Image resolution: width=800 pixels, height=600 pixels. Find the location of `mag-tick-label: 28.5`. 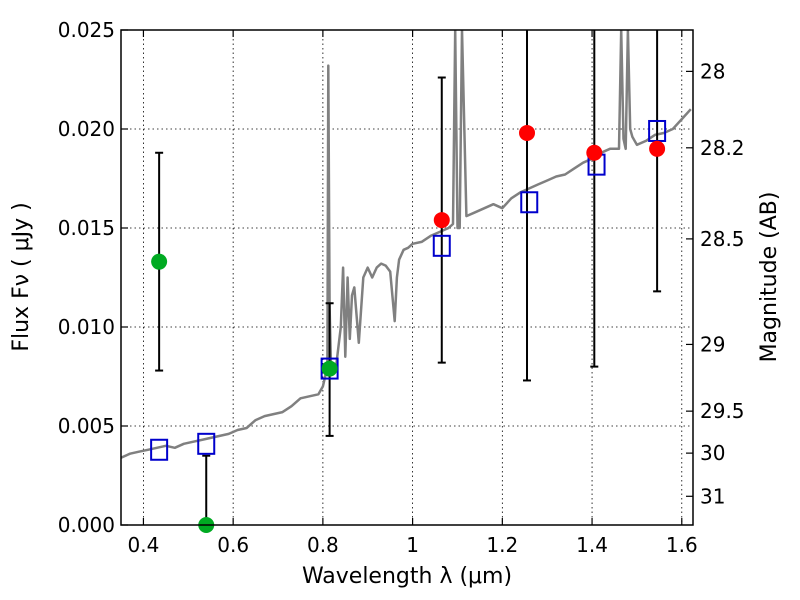

mag-tick-label: 28.5 is located at coordinates (722, 239).